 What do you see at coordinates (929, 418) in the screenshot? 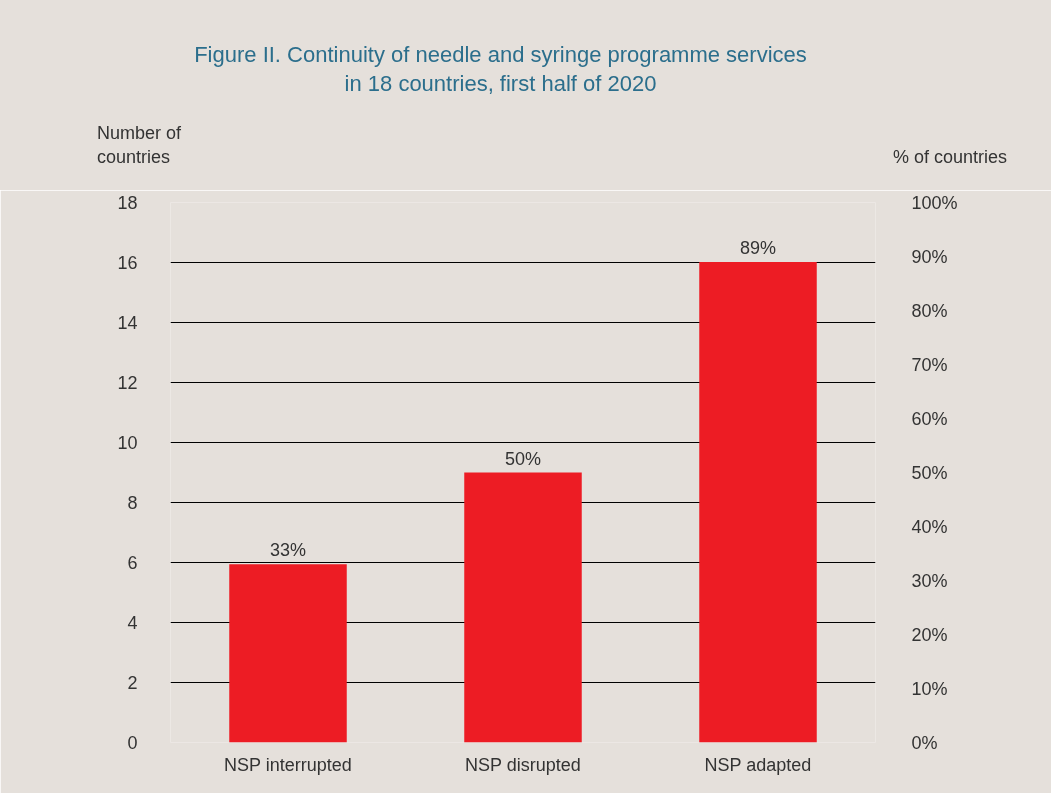
I see `y2-tick-label: 60%` at bounding box center [929, 418].